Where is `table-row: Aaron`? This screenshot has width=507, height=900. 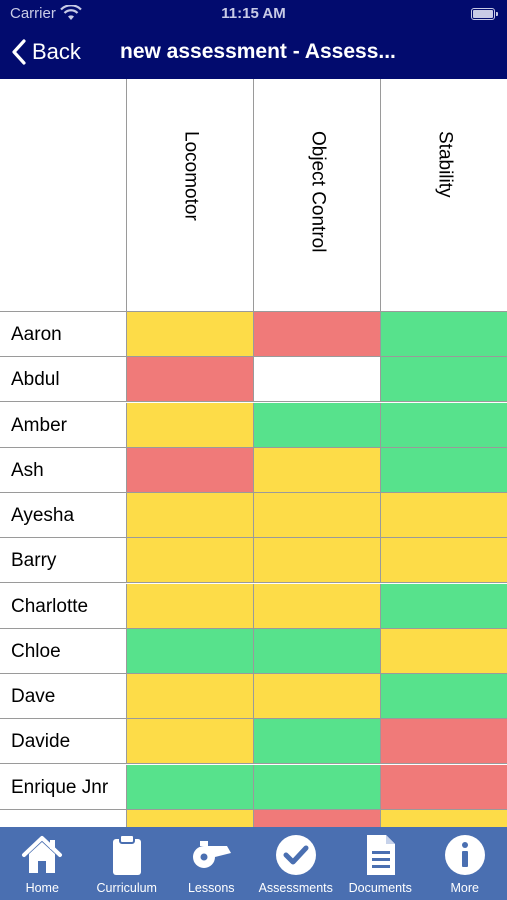 table-row: Aaron is located at coordinates (253, 334).